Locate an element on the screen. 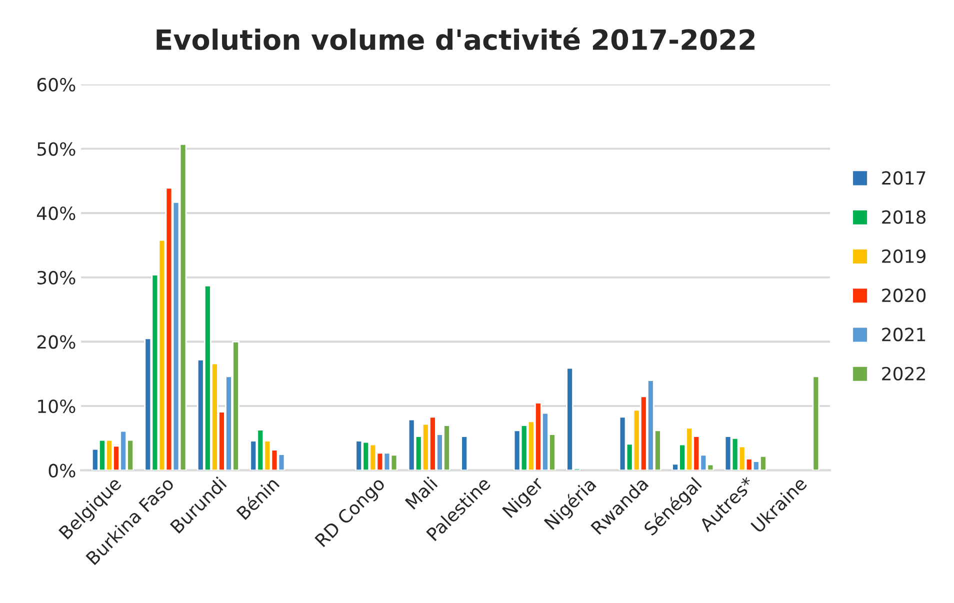 Image resolution: width=954 pixels, height=603 pixels. y-tick-label: 20% is located at coordinates (56, 342).